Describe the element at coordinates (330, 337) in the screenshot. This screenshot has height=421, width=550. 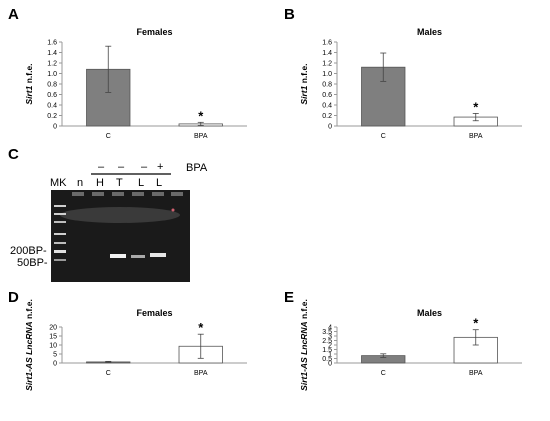
I see `y-tick-label: 3` at that location.